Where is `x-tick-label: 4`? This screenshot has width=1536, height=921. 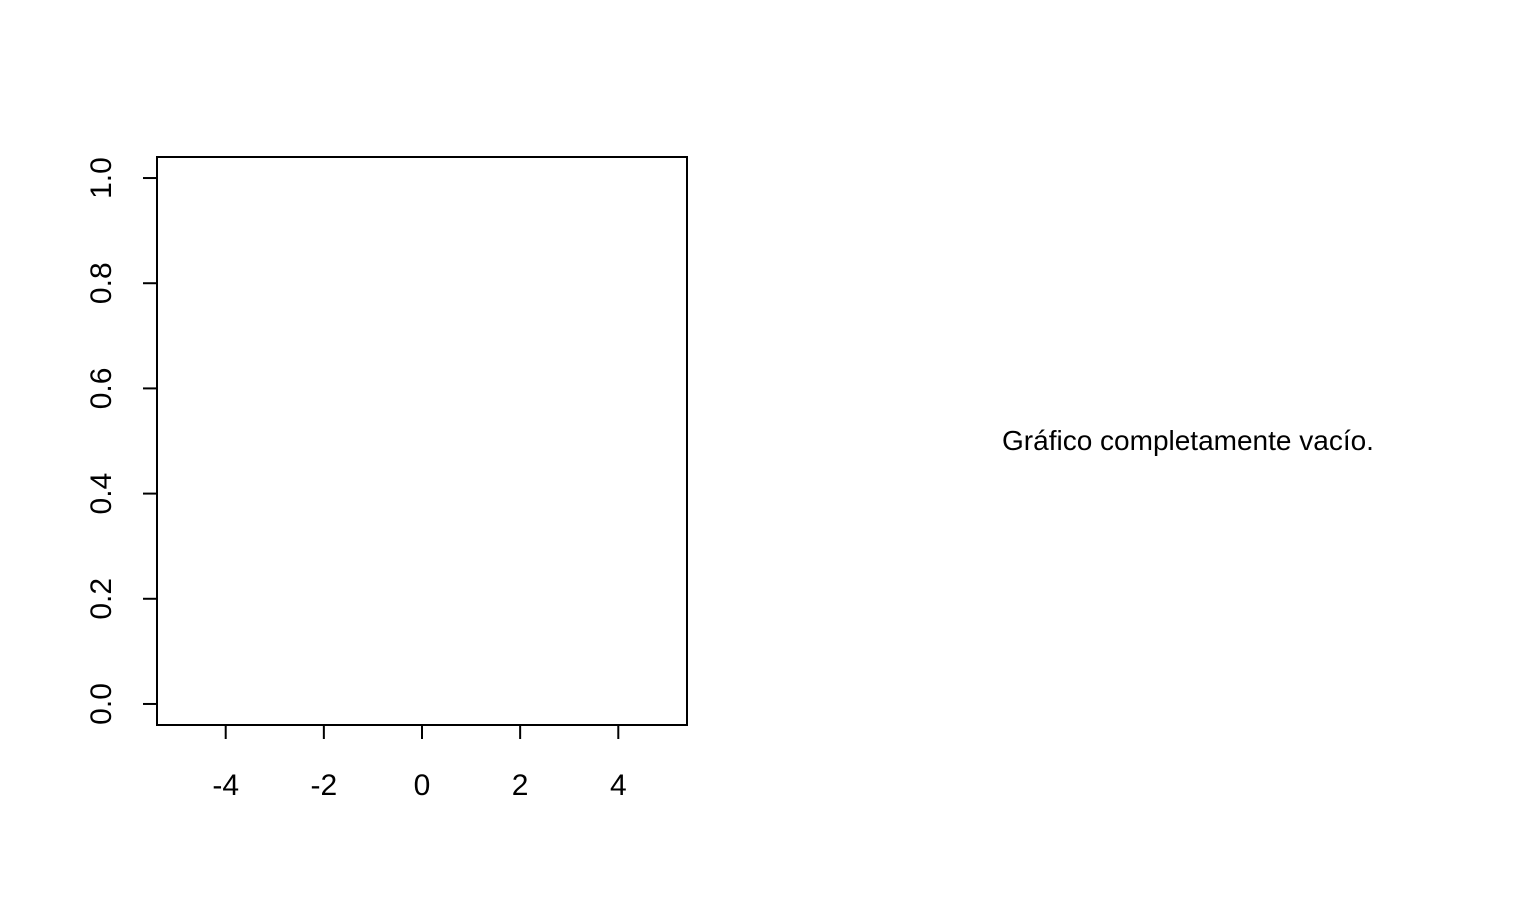 x-tick-label: 4 is located at coordinates (618, 785).